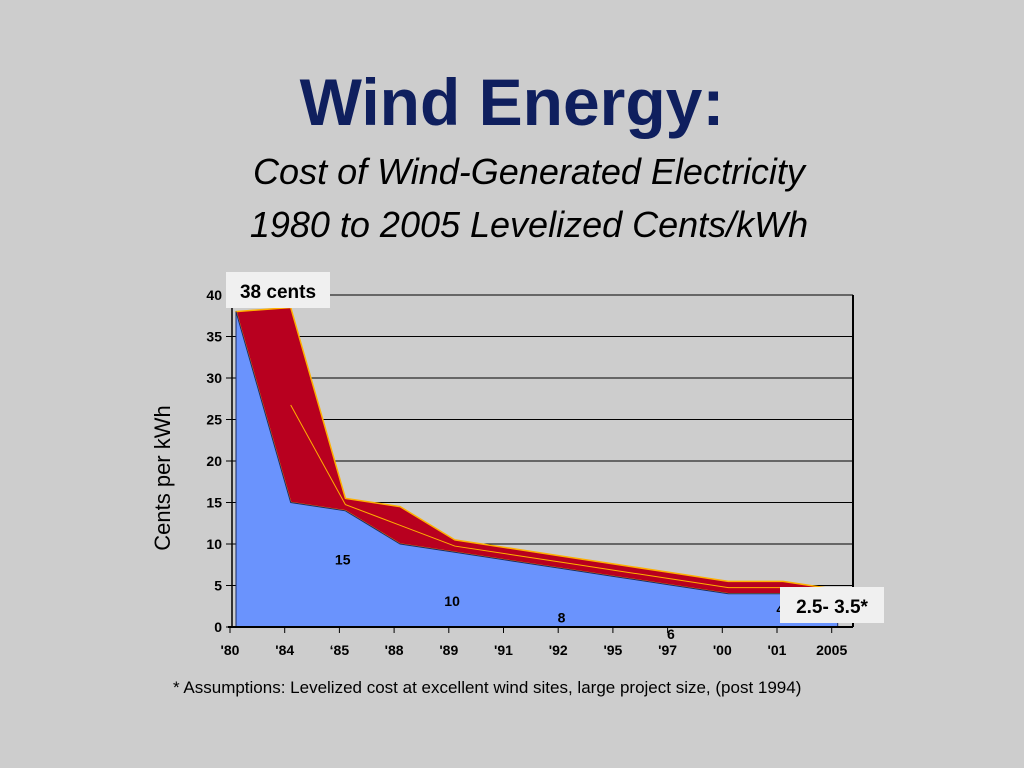 The image size is (1024, 768). I want to click on x-tick-label-7: '95, so click(612, 650).